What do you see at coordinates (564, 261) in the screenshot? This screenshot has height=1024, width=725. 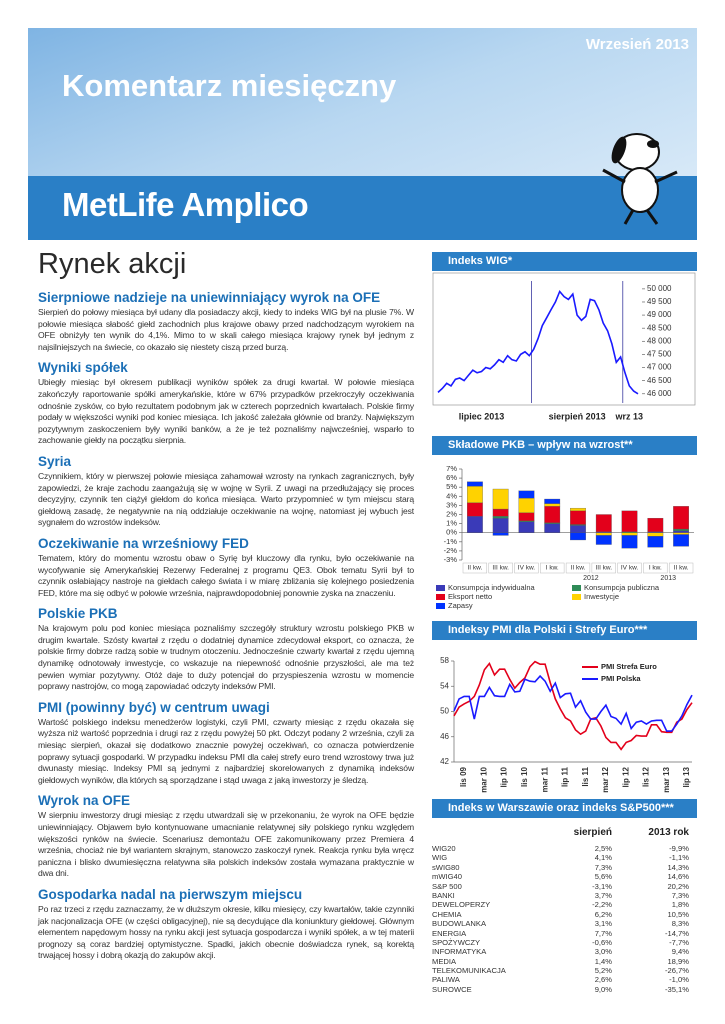 I see `chart-title: Indeks WIG*` at bounding box center [564, 261].